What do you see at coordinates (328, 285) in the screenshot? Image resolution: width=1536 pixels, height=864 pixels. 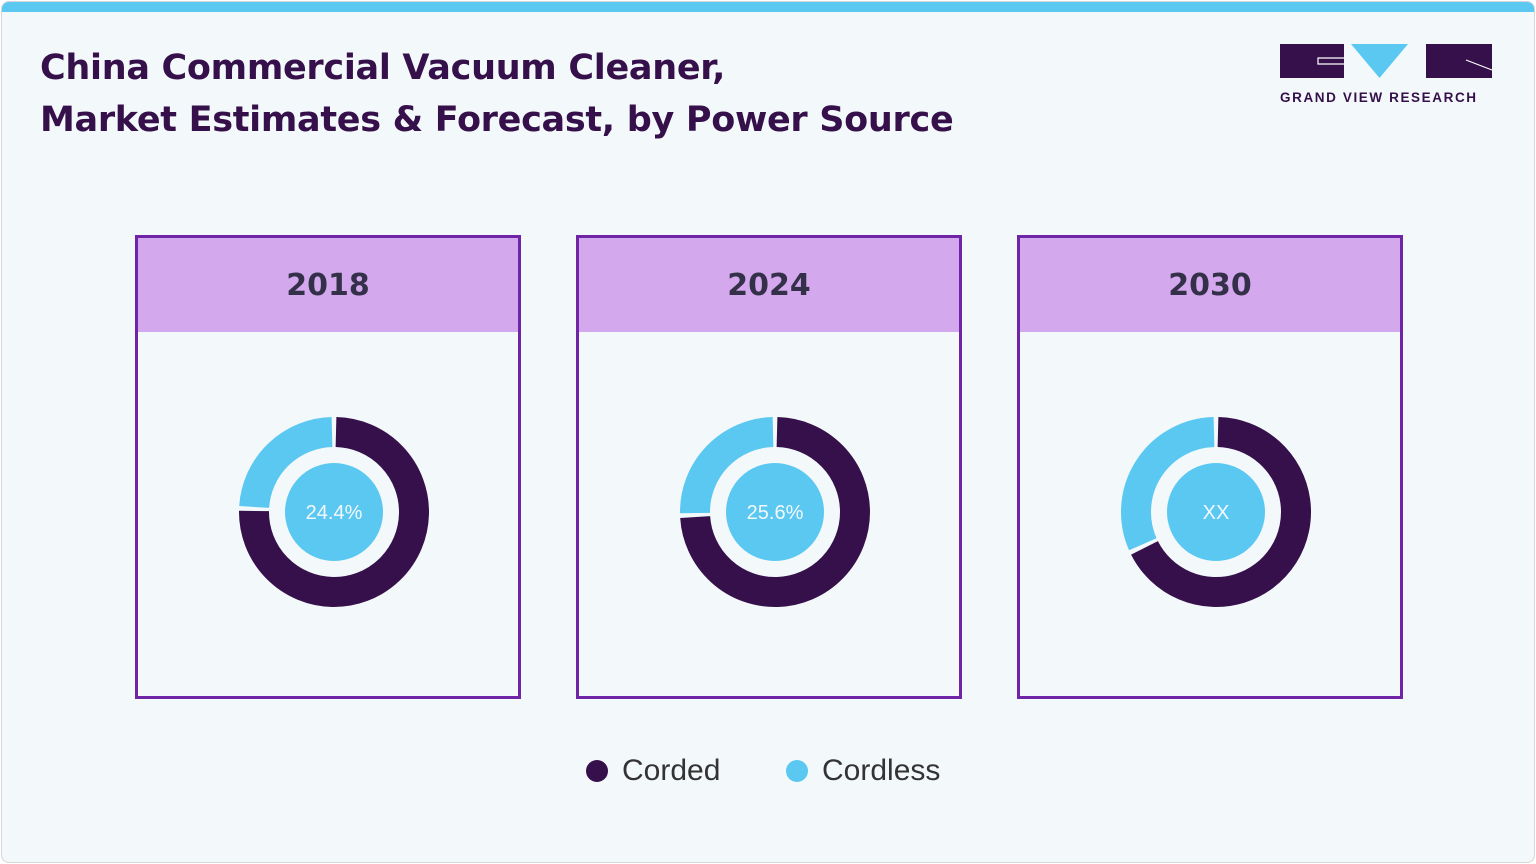 I see `panel-year-label: 2018` at bounding box center [328, 285].